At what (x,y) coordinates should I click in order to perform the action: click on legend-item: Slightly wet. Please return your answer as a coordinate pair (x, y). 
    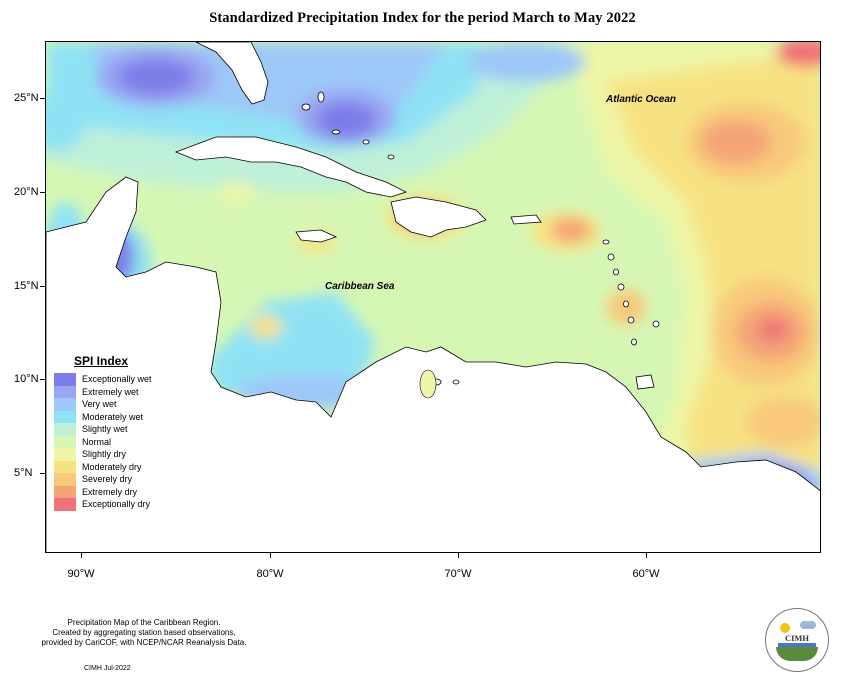
    Looking at the image, I should click on (114, 429).